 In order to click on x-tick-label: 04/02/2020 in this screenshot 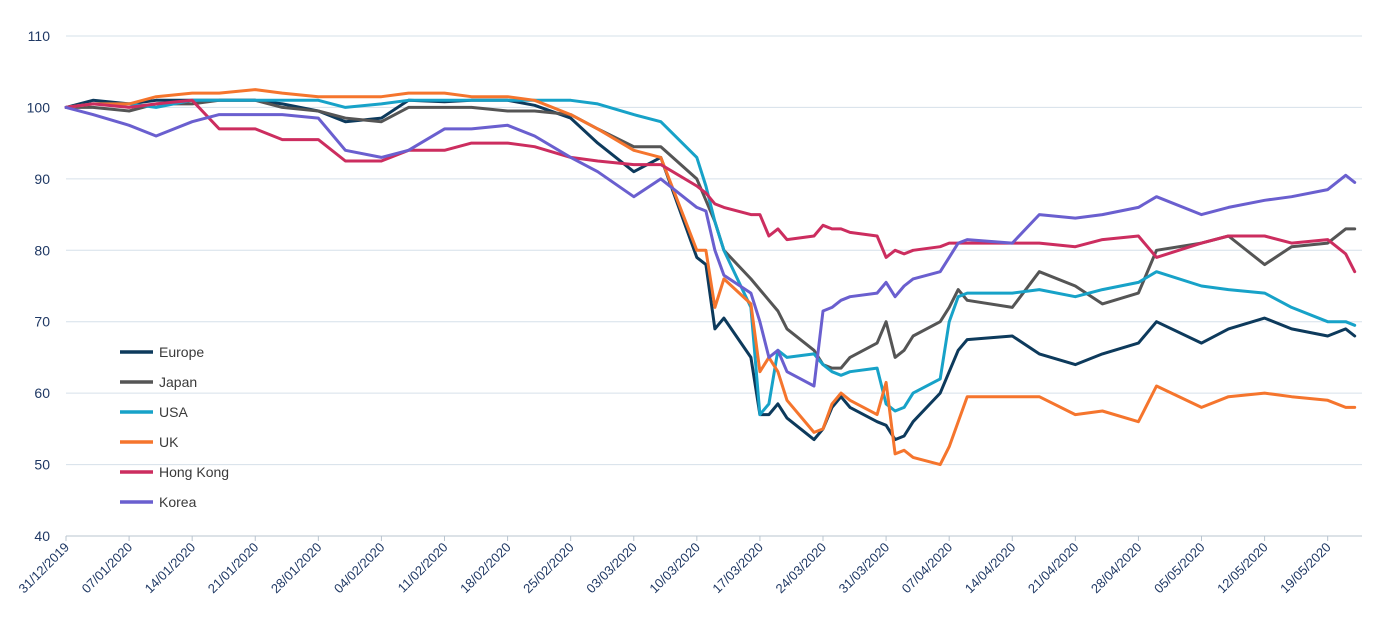, I will do `click(359, 568)`.